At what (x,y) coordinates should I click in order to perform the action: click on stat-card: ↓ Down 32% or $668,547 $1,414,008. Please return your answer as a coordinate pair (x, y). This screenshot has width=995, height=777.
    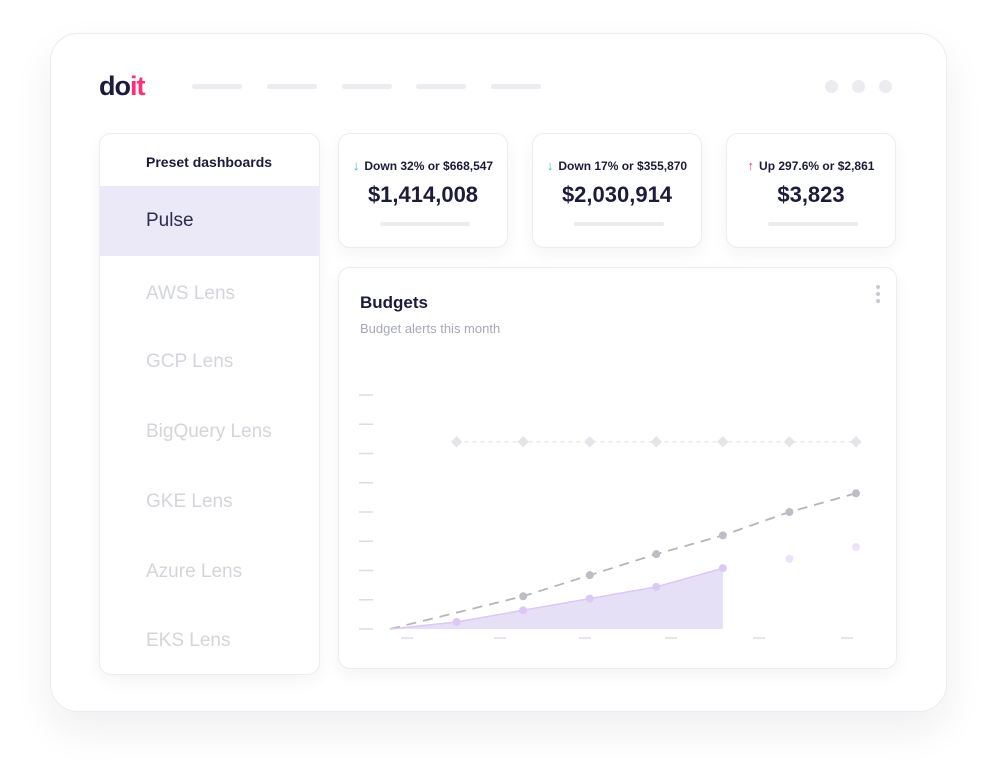
    Looking at the image, I should click on (423, 190).